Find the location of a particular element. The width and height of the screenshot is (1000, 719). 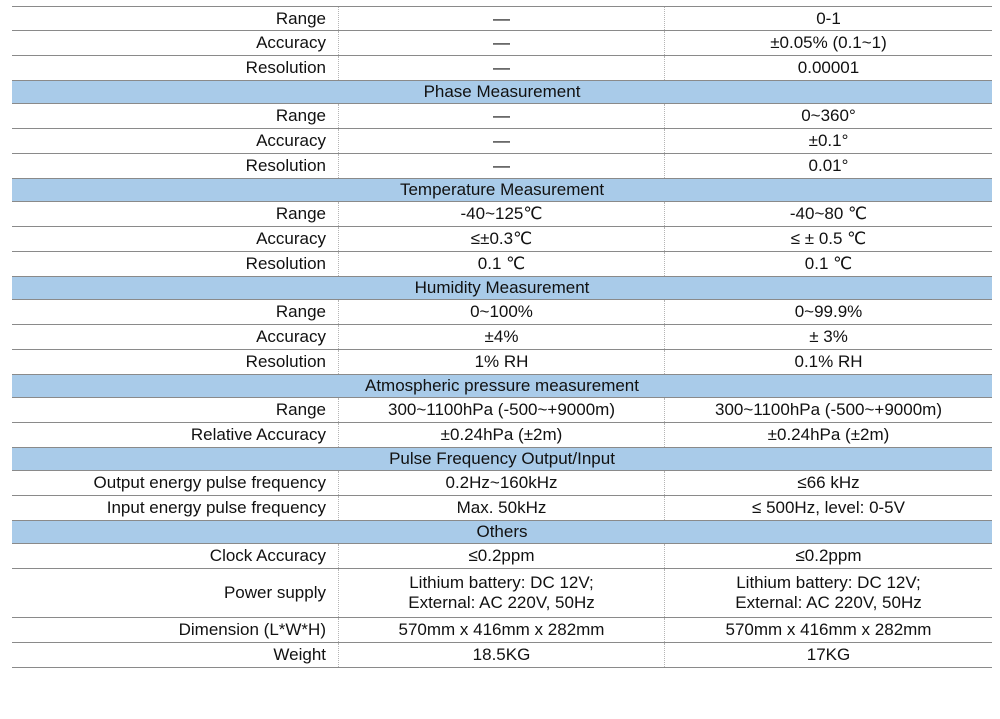

col2-value: 0-1 is located at coordinates (828, 18).